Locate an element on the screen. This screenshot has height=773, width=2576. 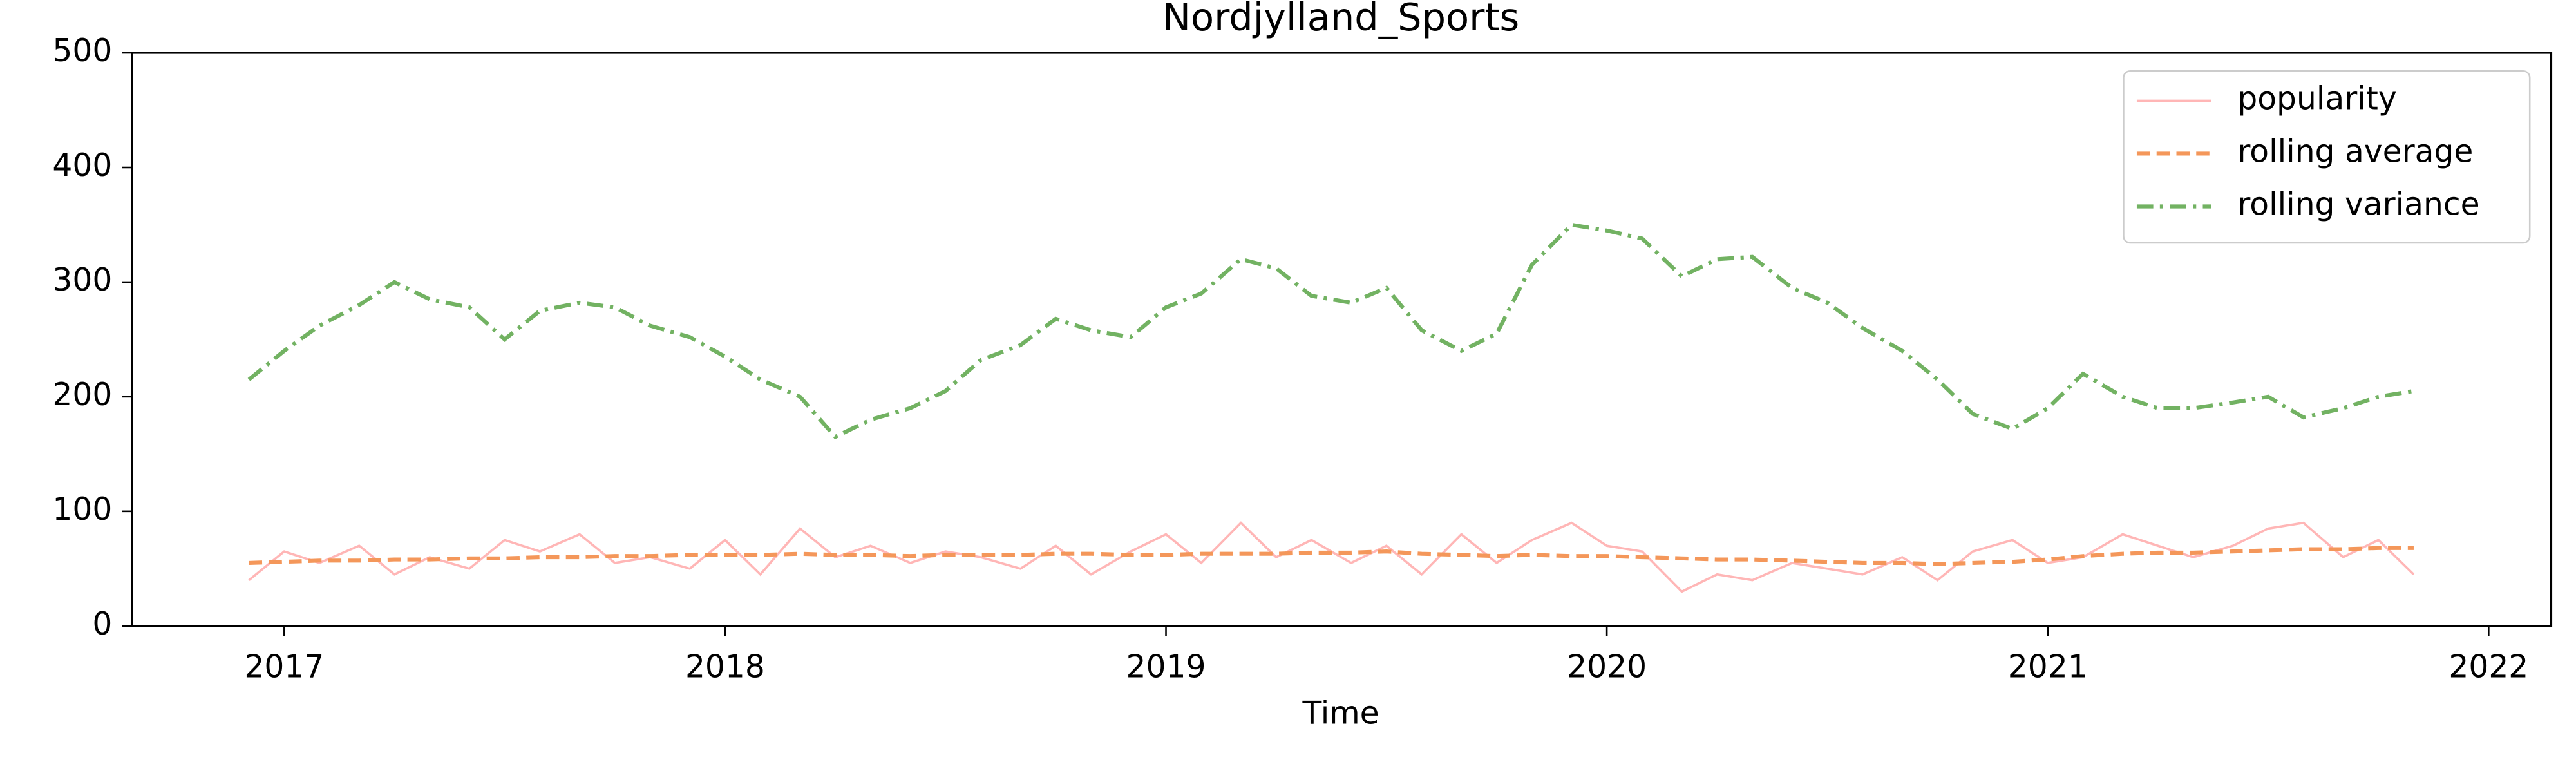
legend-box is located at coordinates (2327, 157).